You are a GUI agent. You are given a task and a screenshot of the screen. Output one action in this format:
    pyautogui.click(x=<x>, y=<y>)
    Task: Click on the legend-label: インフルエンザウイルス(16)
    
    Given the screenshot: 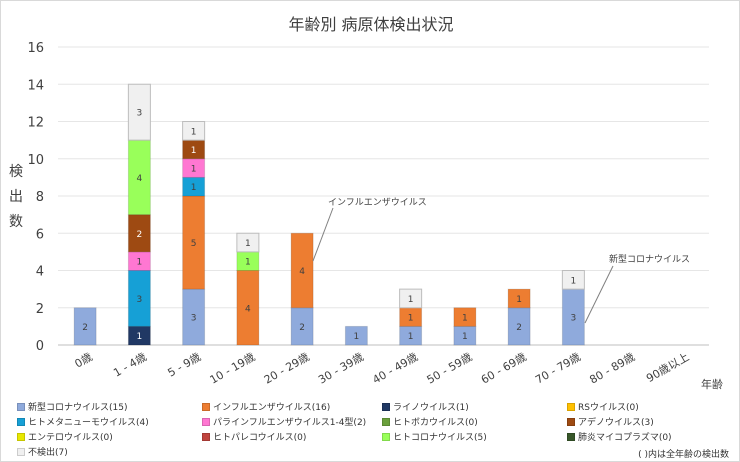 What is the action you would take?
    pyautogui.click(x=272, y=408)
    